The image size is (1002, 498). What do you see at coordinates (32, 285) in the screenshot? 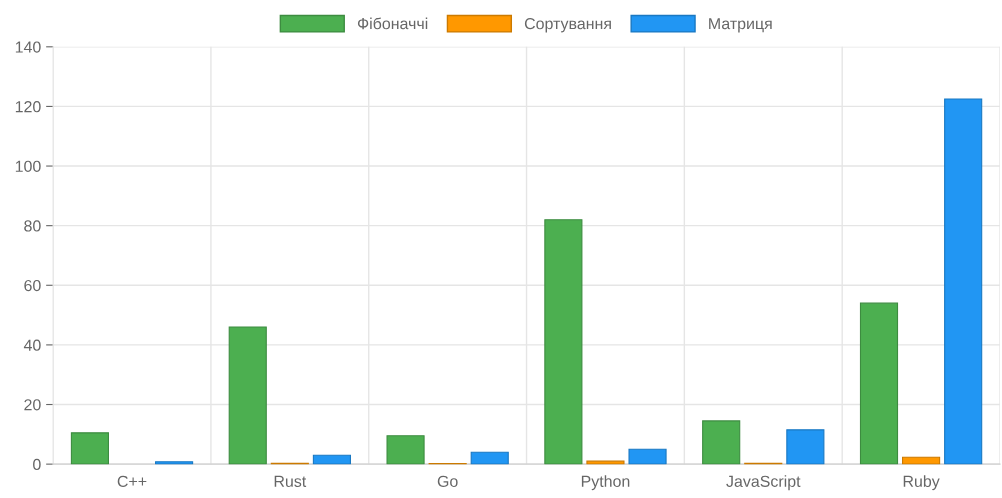
I see `y-tick-label: 60` at bounding box center [32, 285].